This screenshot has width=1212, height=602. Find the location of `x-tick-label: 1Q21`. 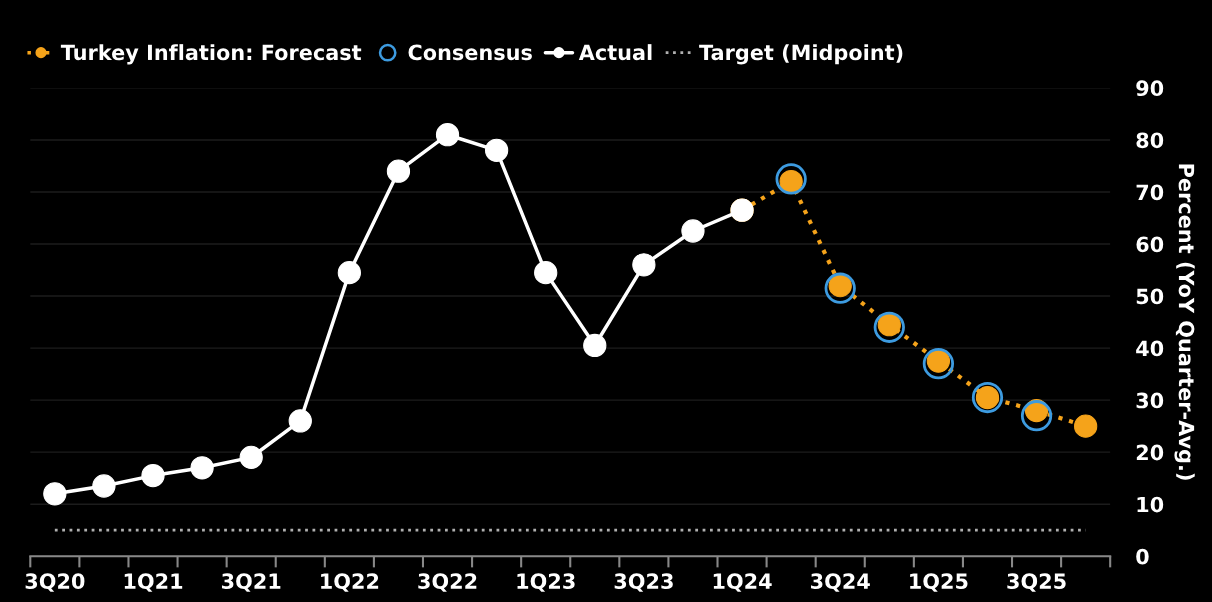

x-tick-label: 1Q21 is located at coordinates (153, 582).